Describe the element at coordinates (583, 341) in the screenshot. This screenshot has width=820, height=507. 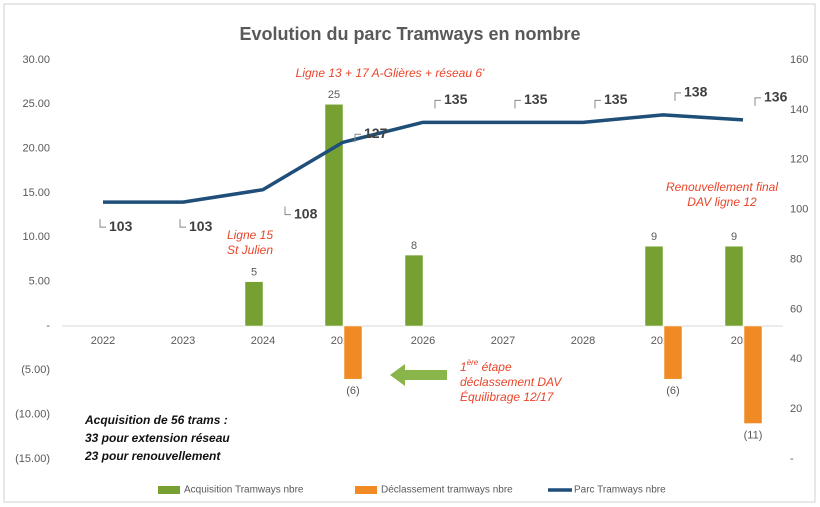
I see `x-tick-label: 2028` at that location.